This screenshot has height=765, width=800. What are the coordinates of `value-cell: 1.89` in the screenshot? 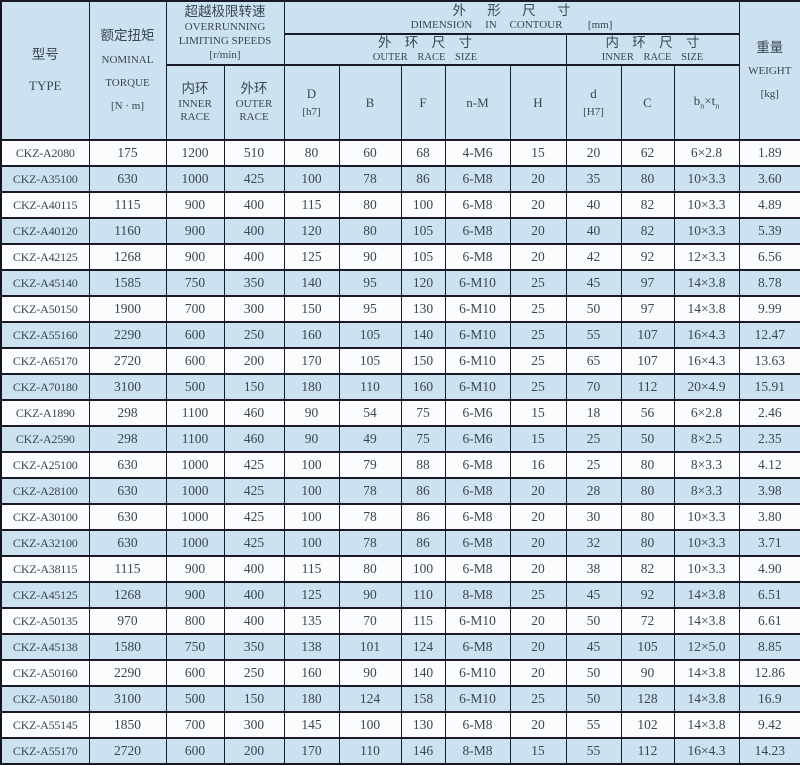 It's located at (769, 153).